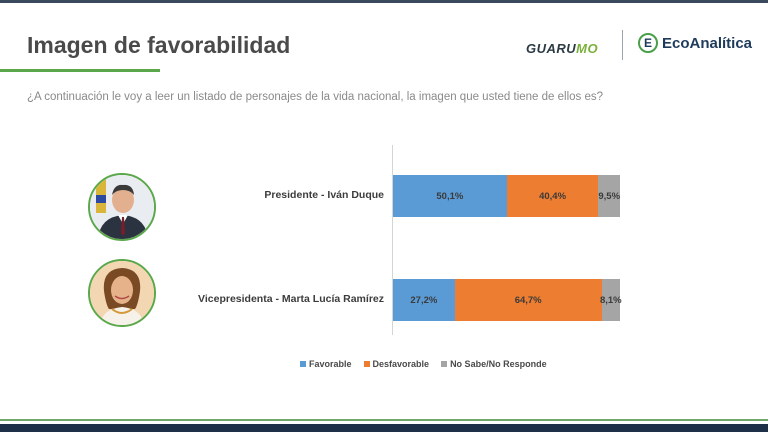  I want to click on chart-legend: Favorable Desfavorable No Sabe/No Responde, so click(429, 364).